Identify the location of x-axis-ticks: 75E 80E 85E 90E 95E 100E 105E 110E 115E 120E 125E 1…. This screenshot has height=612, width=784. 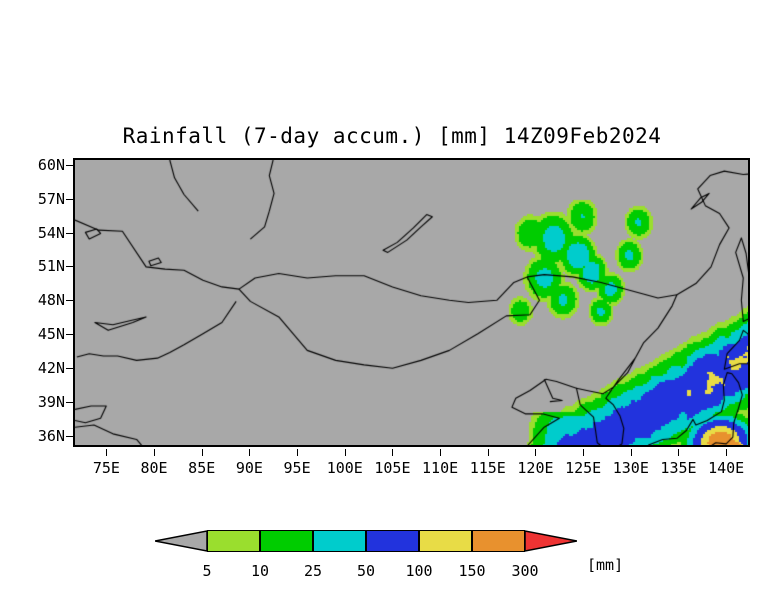
(411, 469).